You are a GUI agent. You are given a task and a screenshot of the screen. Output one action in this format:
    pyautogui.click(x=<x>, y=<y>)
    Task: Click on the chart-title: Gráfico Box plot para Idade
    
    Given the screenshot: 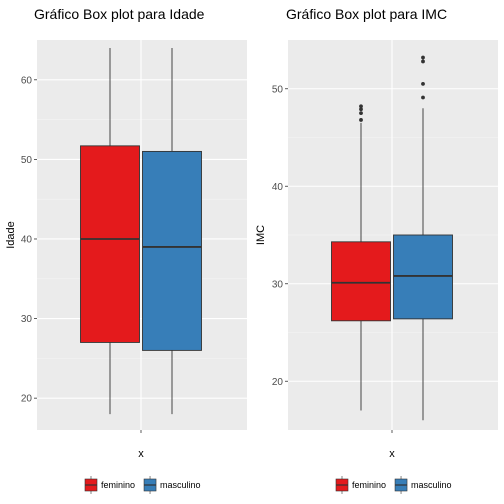 What is the action you would take?
    pyautogui.click(x=119, y=14)
    